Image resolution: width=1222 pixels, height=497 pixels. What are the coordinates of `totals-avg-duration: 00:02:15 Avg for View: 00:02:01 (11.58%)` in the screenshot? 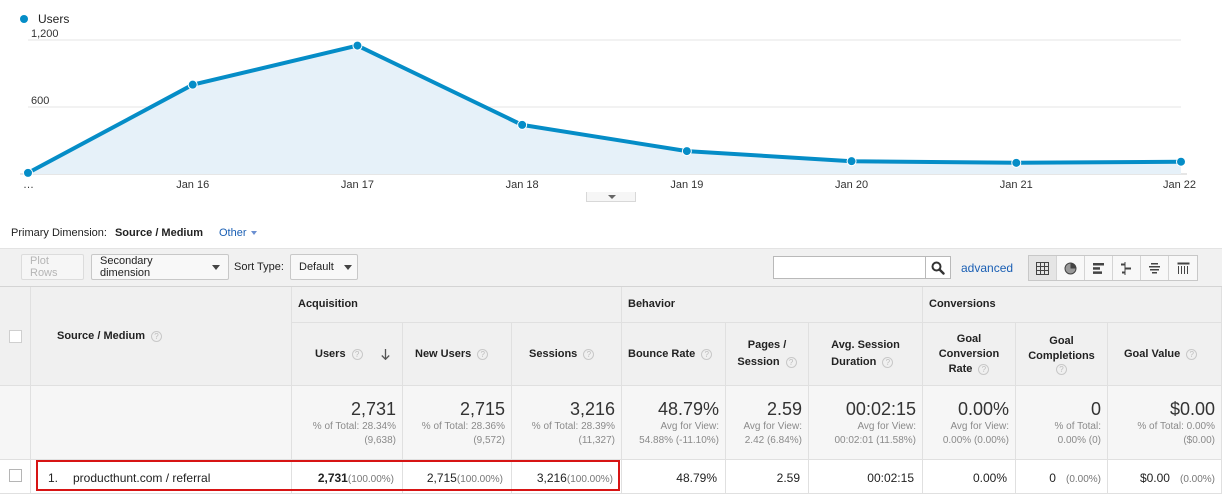 It's located at (875, 423).